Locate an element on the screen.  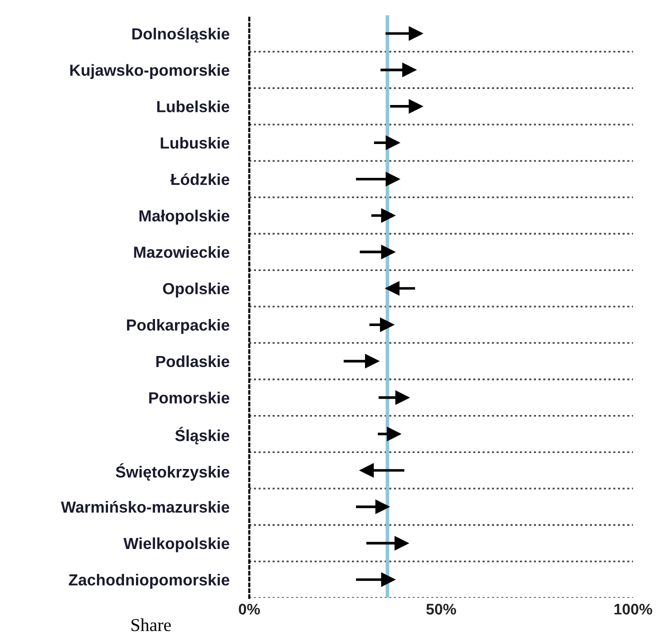
y-tick-label: Dolnośląskie is located at coordinates (181, 35).